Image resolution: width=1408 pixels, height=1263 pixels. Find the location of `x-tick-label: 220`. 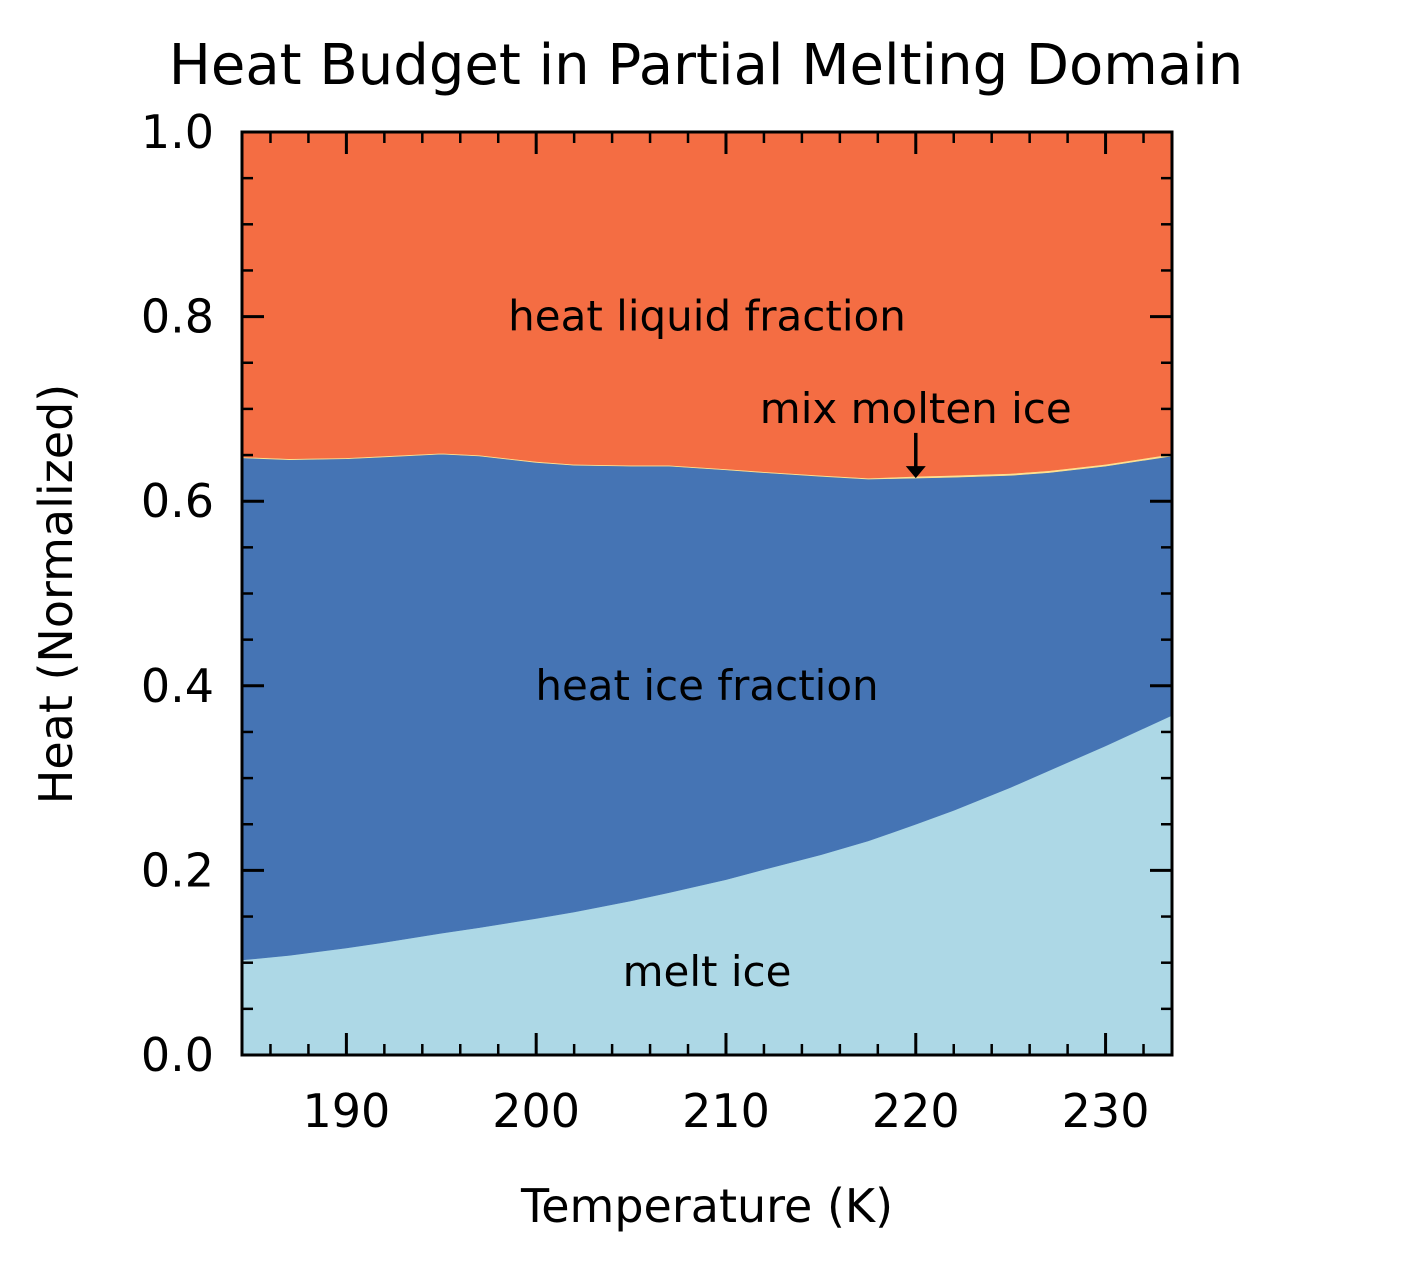

x-tick-label: 220 is located at coordinates (916, 1111).